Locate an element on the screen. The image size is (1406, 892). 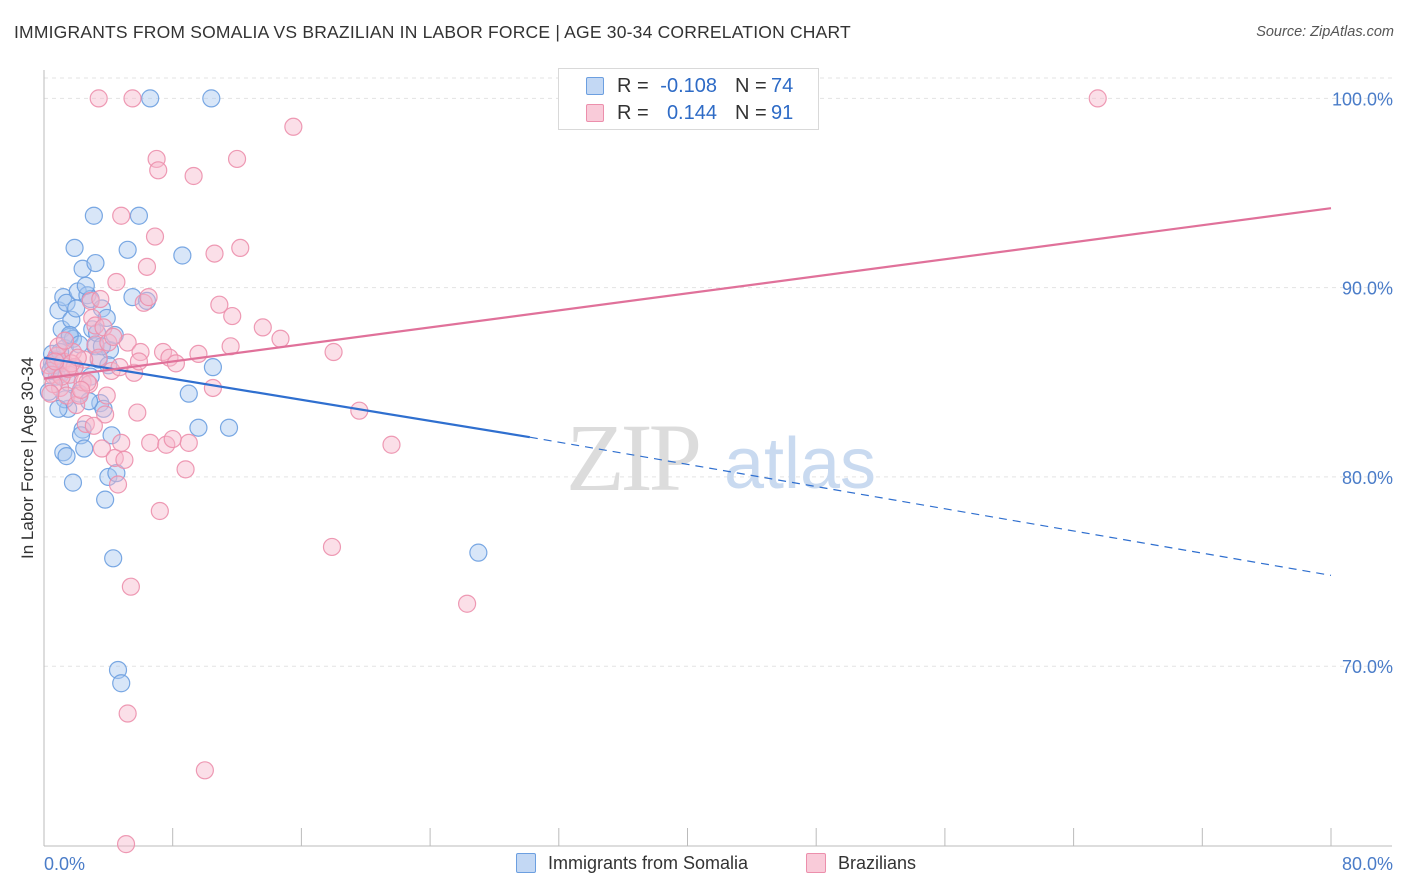
watermark-atlas: atlas is located at coordinates (800, 464).